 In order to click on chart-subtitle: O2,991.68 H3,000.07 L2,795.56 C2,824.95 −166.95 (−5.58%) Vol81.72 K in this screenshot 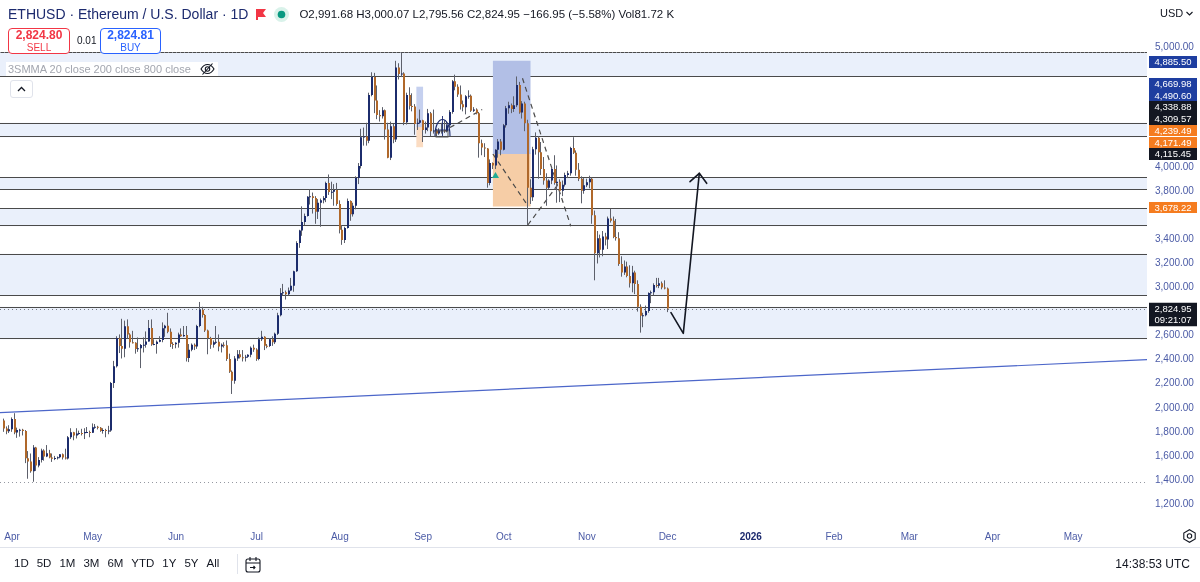, I will do `click(487, 14)`.